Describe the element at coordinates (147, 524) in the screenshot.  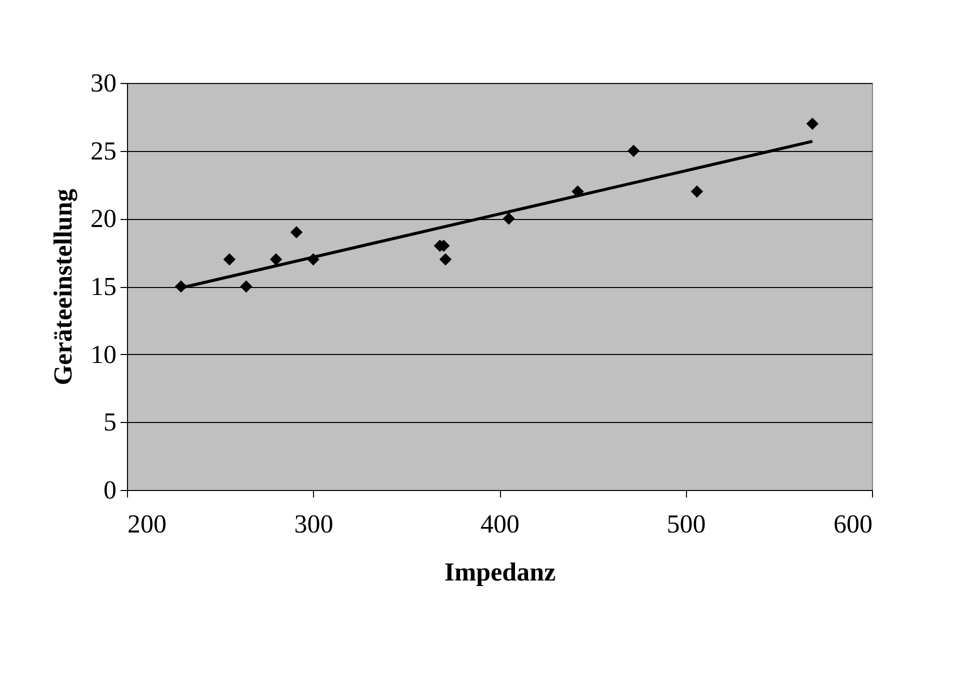
I see `x-tick-label: 200` at that location.